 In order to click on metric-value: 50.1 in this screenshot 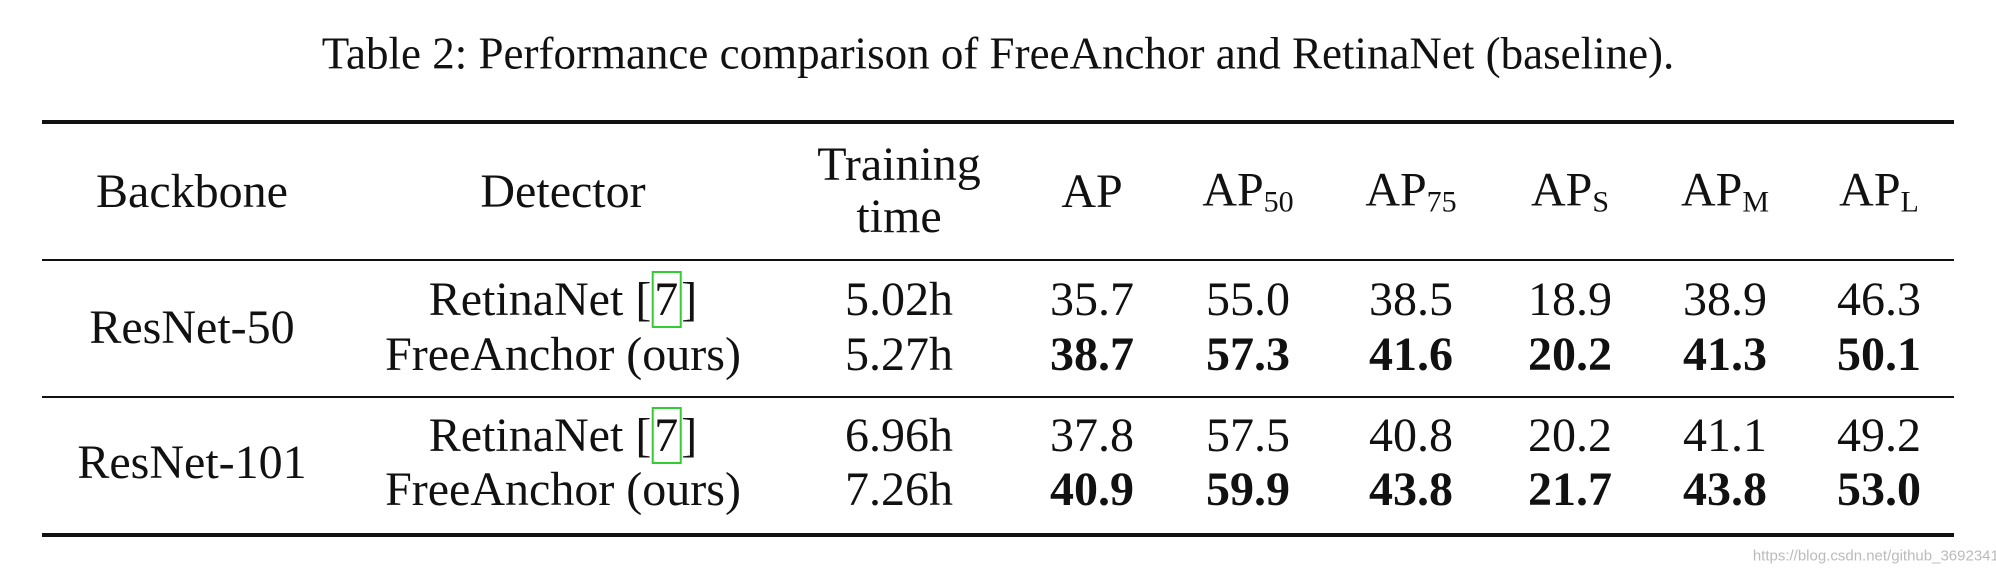, I will do `click(1879, 354)`.